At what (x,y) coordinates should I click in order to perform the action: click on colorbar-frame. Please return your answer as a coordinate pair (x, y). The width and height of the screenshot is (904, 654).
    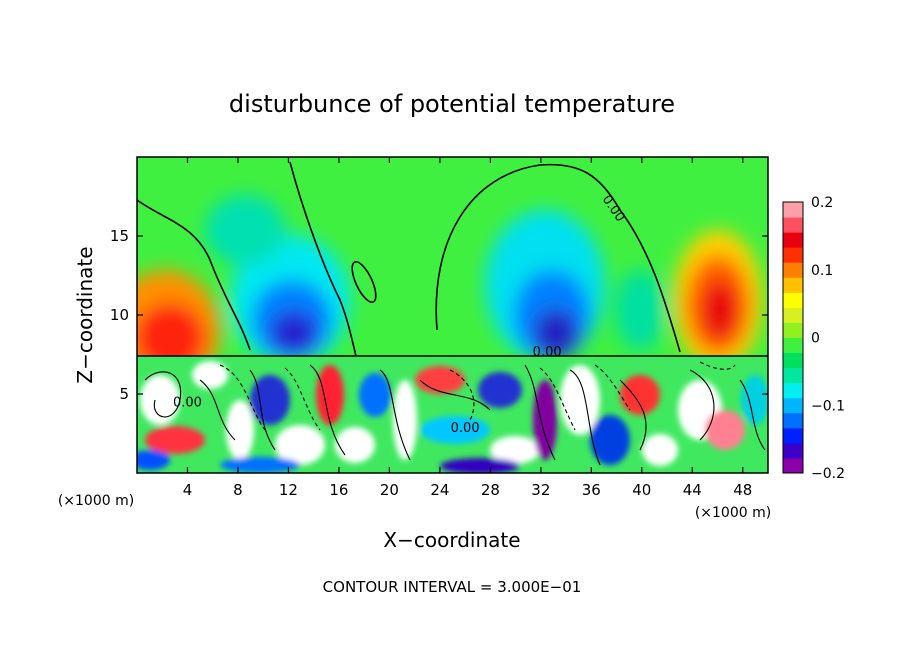
    Looking at the image, I should click on (793, 337).